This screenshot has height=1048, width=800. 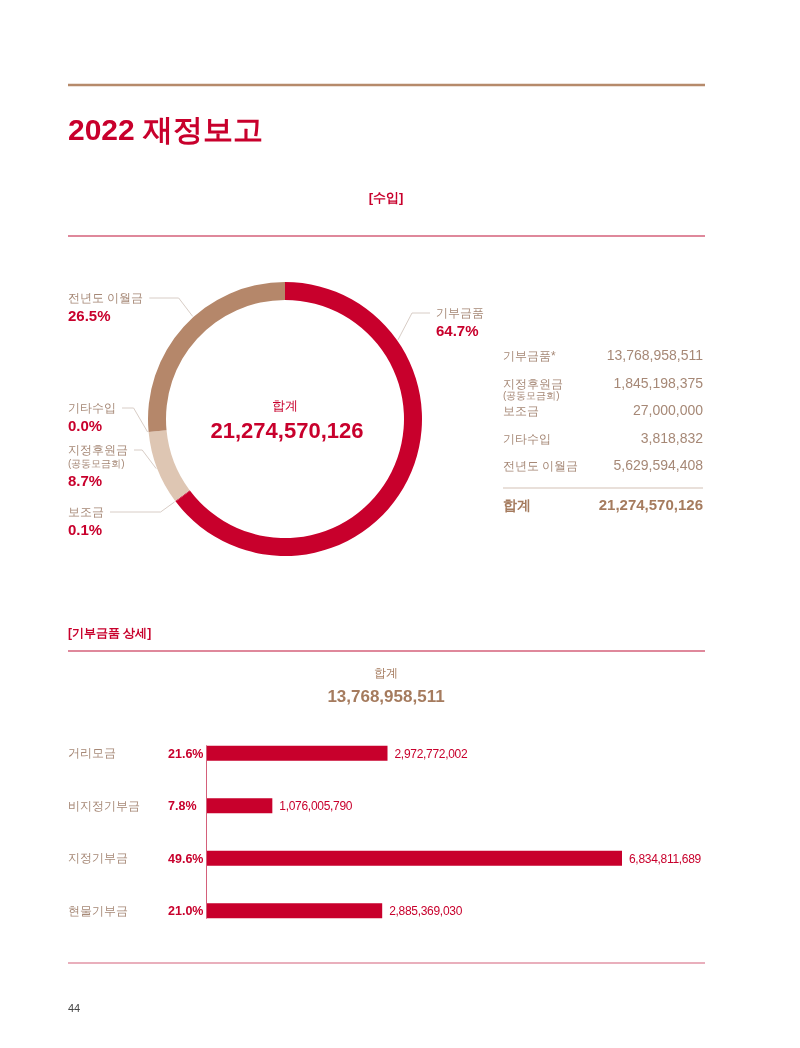 I want to click on data-label: 26.5%, so click(x=89, y=315).